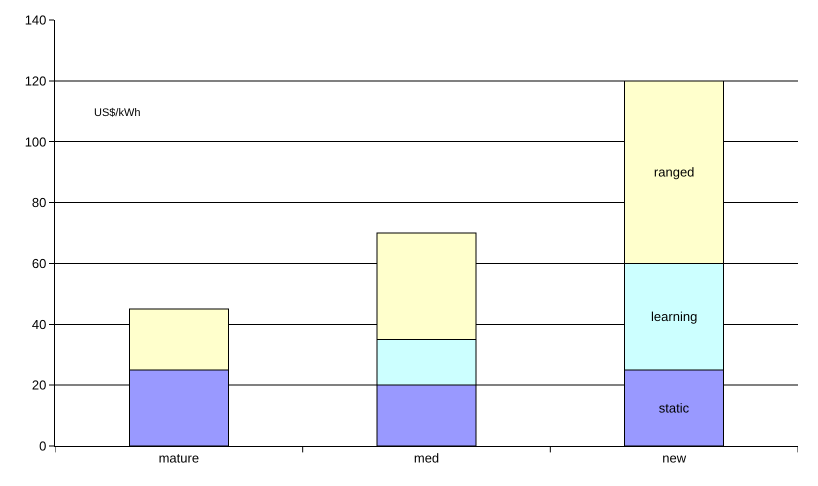 The height and width of the screenshot is (486, 818). What do you see at coordinates (42, 446) in the screenshot?
I see `y-tick-label: 0` at bounding box center [42, 446].